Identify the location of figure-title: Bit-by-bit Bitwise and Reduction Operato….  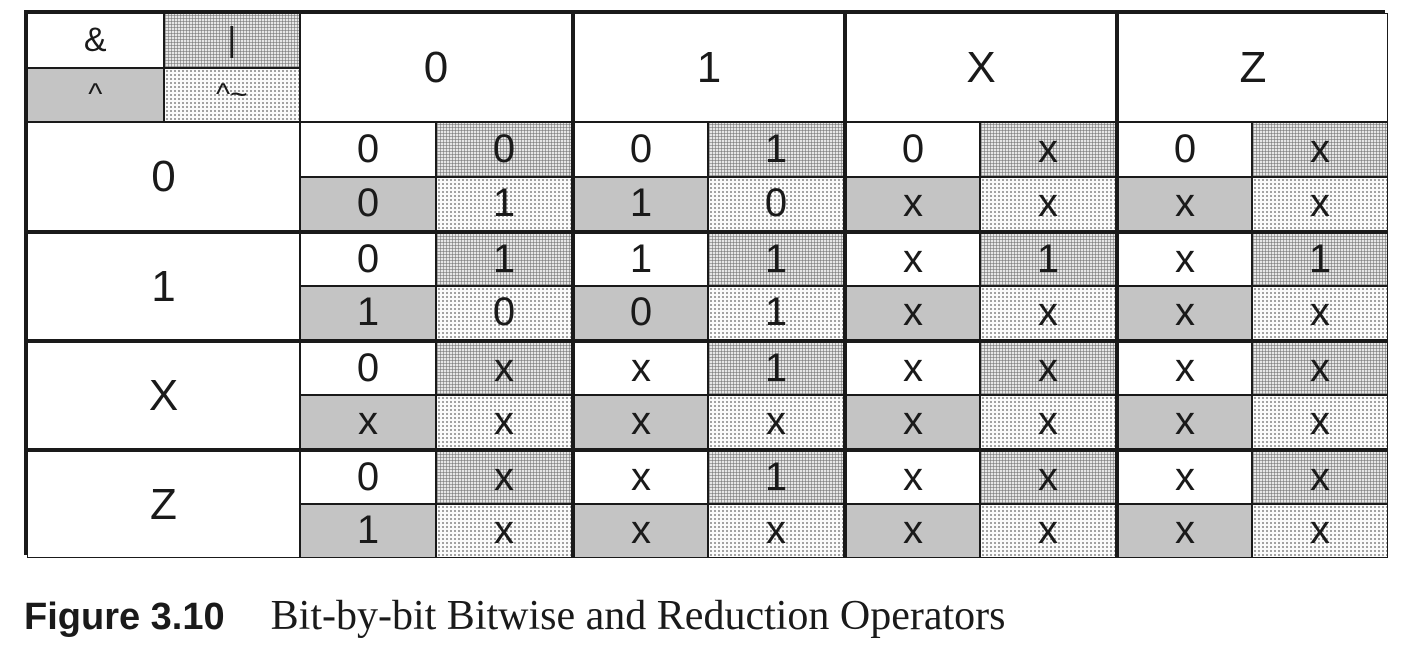
(638, 616).